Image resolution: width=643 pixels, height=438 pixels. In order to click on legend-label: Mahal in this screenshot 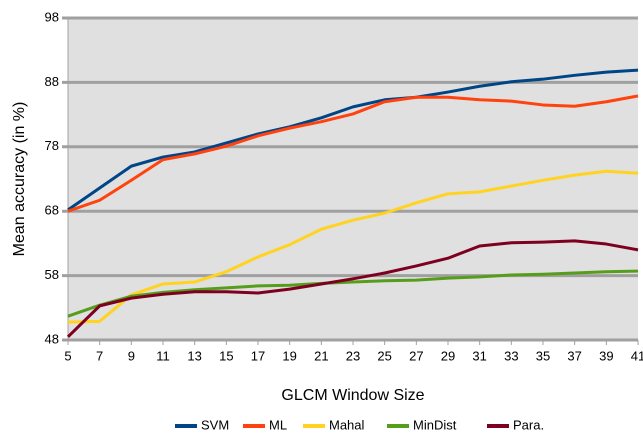, I will do `click(347, 424)`.